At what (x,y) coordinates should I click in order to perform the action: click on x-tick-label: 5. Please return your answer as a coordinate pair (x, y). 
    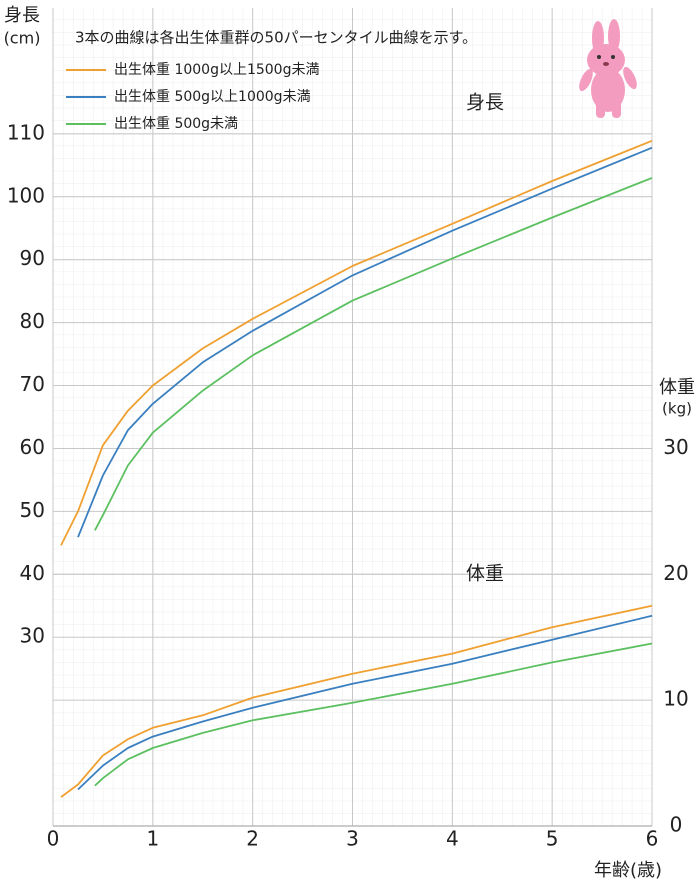
    Looking at the image, I should click on (552, 839).